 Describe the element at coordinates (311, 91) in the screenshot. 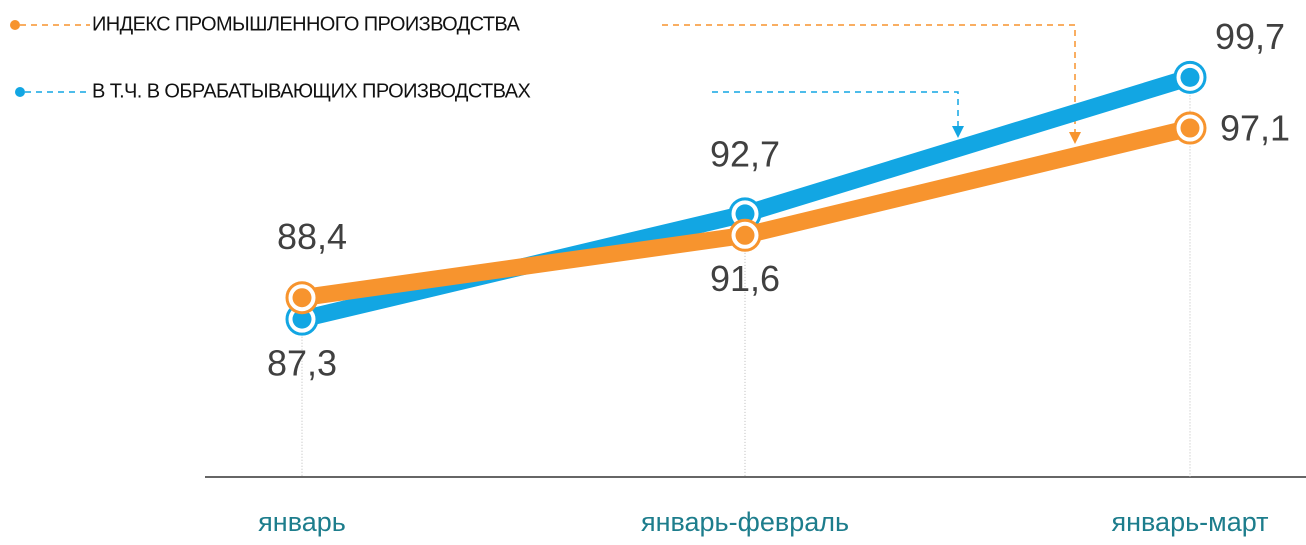

I see `legend-label: В Т.Ч. В ОБРАБАТЫВАЮЩИХ ПРОИЗВОДСТВАХ` at that location.